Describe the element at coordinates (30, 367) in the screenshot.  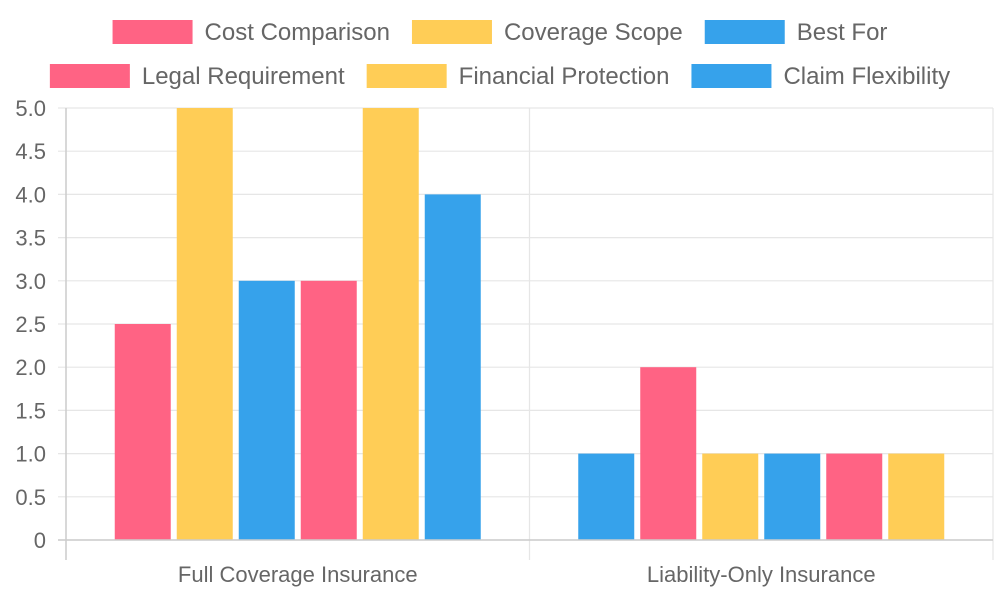
I see `y-tick-label: 2.0` at that location.